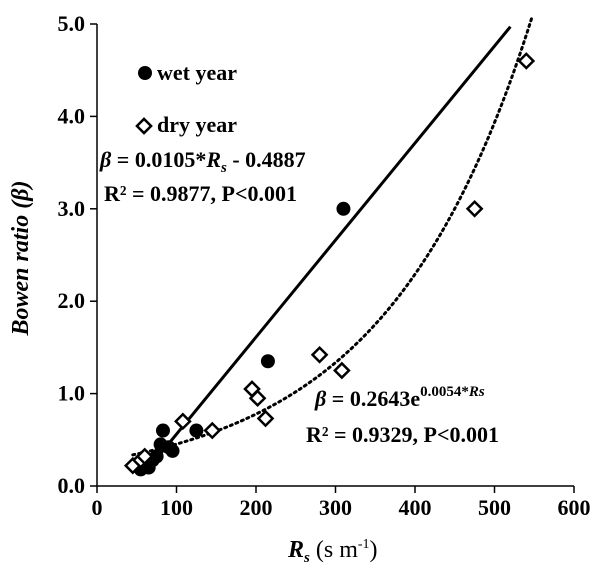 The width and height of the screenshot is (597, 568). Describe the element at coordinates (72, 115) in the screenshot. I see `y-tick-label: 4.0` at that location.